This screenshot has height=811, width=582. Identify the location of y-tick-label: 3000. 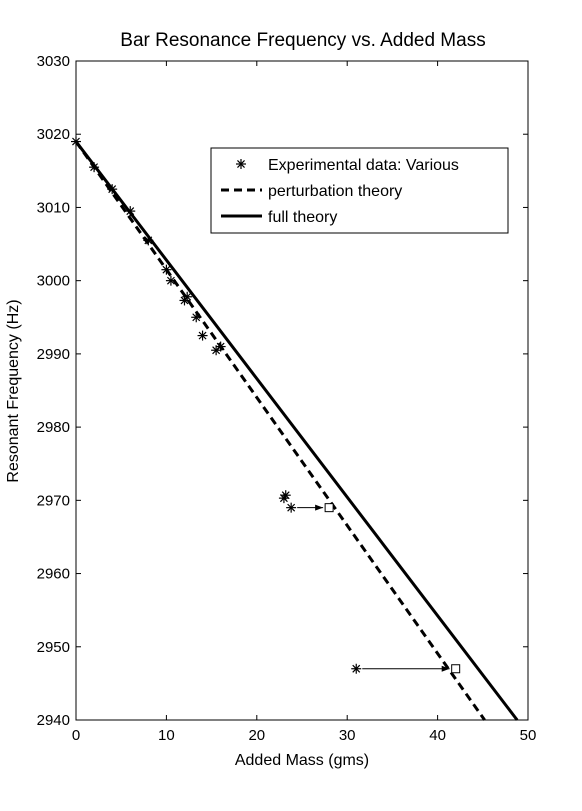
(53, 281).